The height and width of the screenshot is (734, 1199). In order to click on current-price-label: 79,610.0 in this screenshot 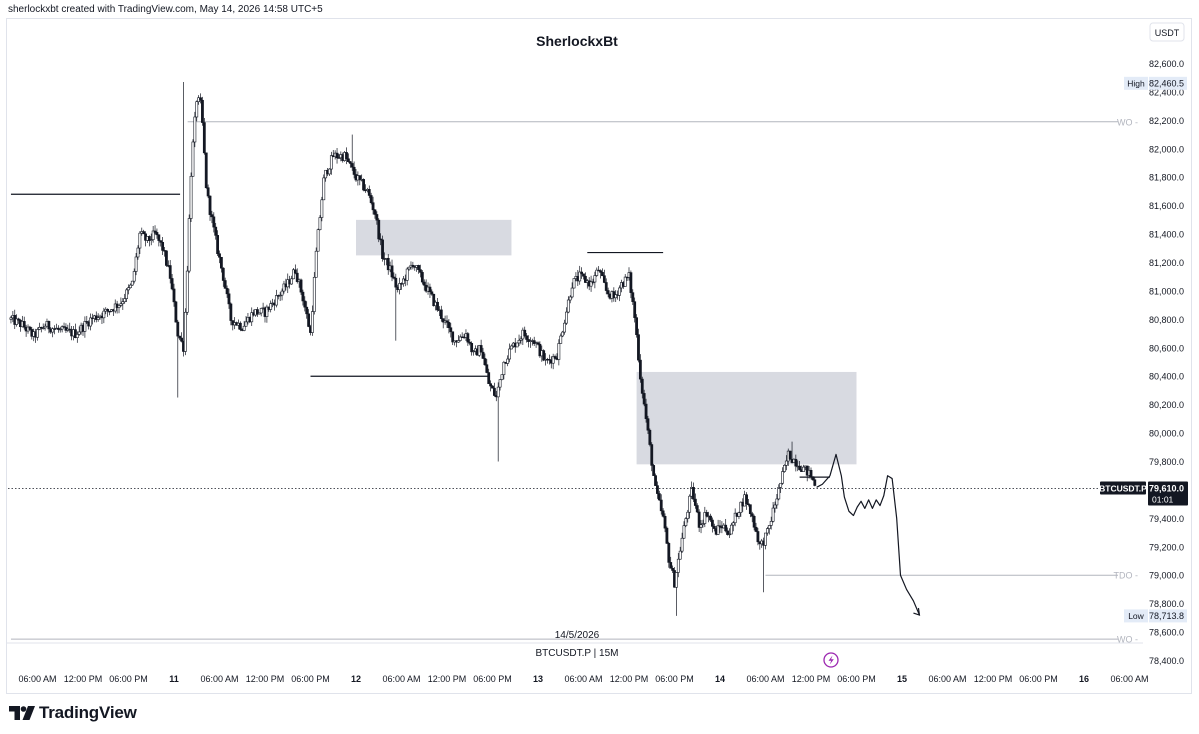, I will do `click(1166, 489)`.